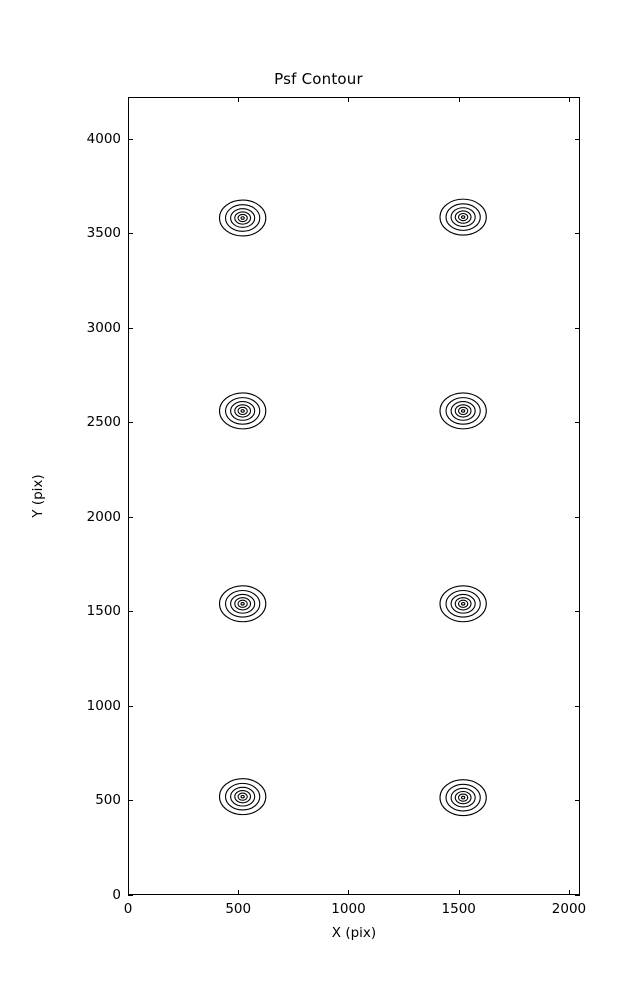 This screenshot has width=637, height=1000. What do you see at coordinates (116, 895) in the screenshot?
I see `y-tick-label: 0` at bounding box center [116, 895].